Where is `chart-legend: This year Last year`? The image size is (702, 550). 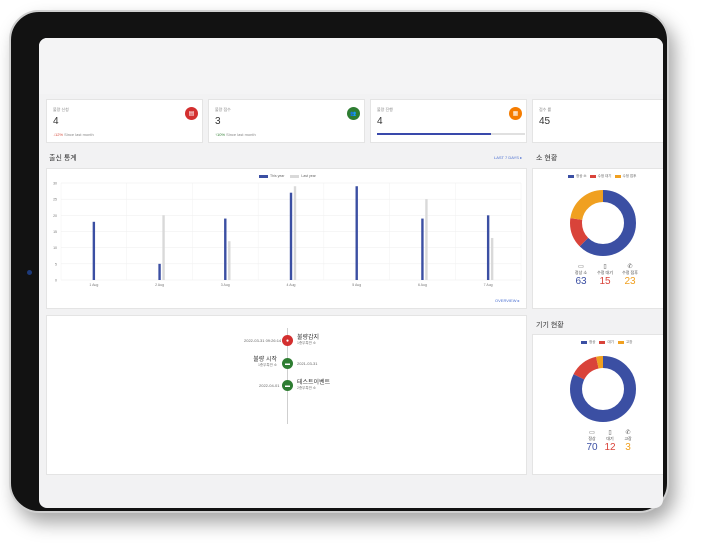
chart-legend: This year Last year is located at coordinates (287, 176).